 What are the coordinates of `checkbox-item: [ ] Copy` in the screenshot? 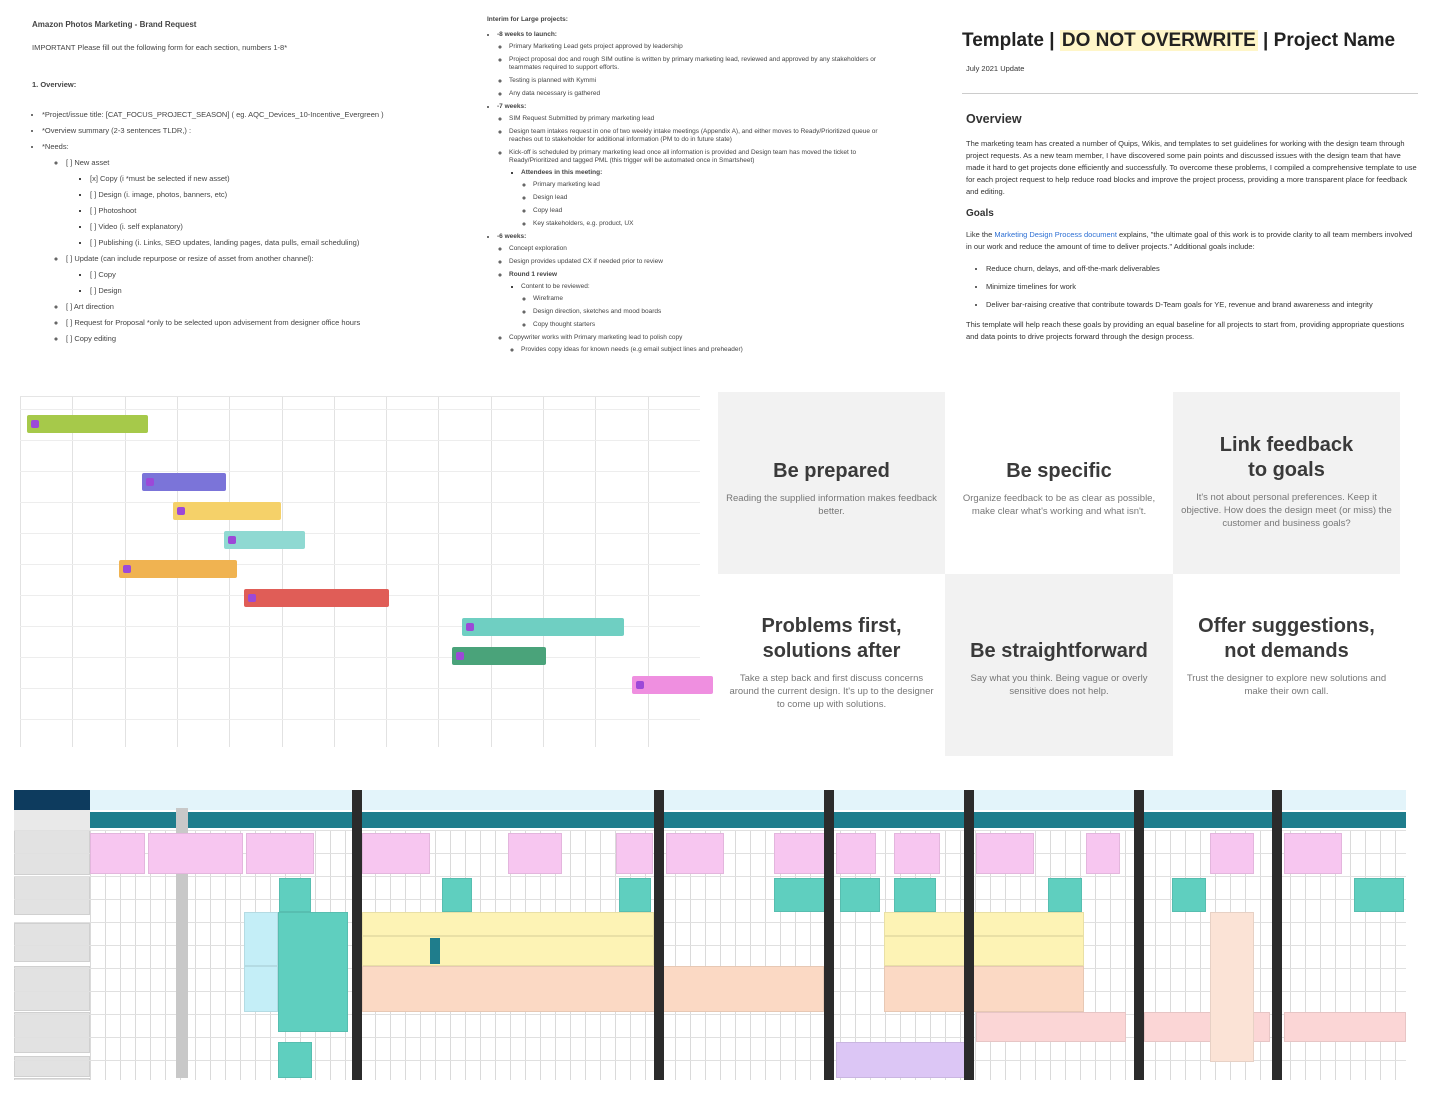 It's located at (279, 275).